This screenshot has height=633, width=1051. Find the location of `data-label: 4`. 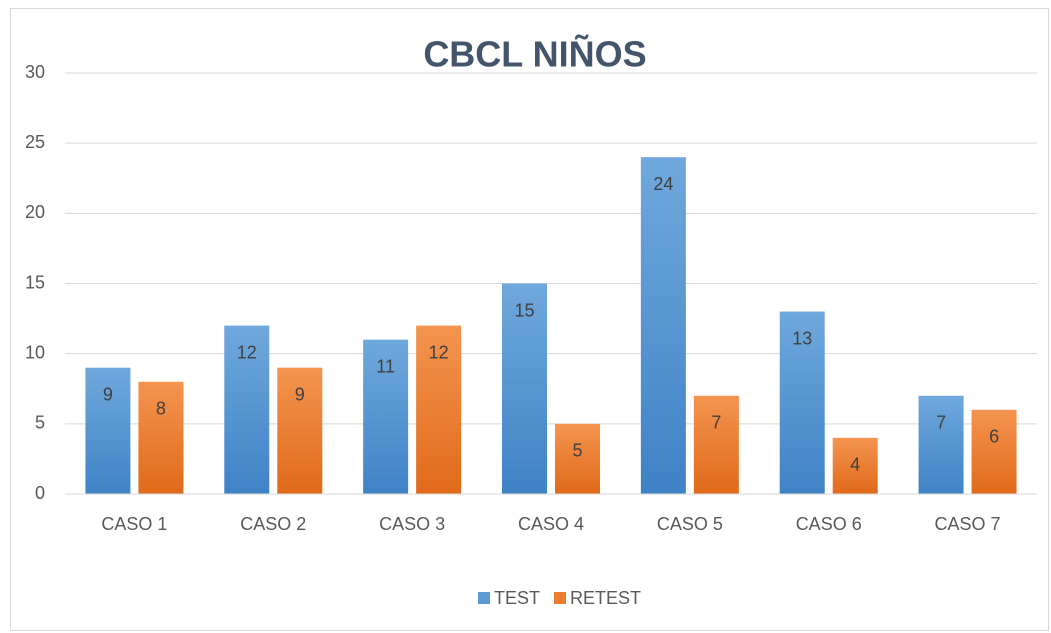

data-label: 4 is located at coordinates (855, 465).